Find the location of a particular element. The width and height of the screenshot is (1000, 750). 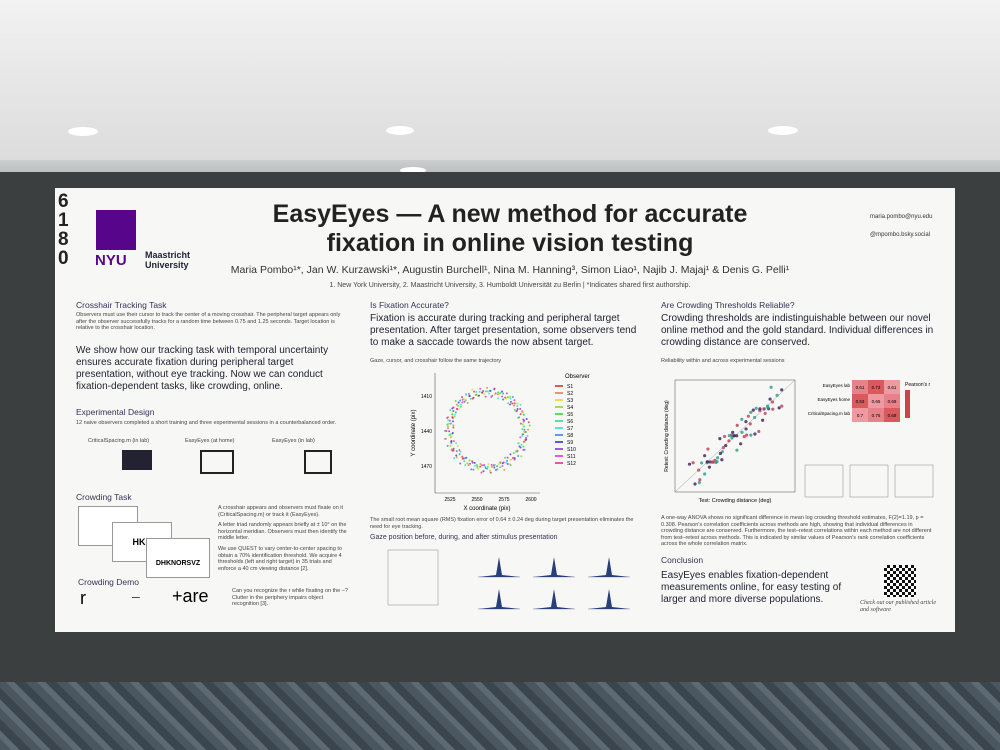

matrix-value: 0.61 is located at coordinates (860, 387).